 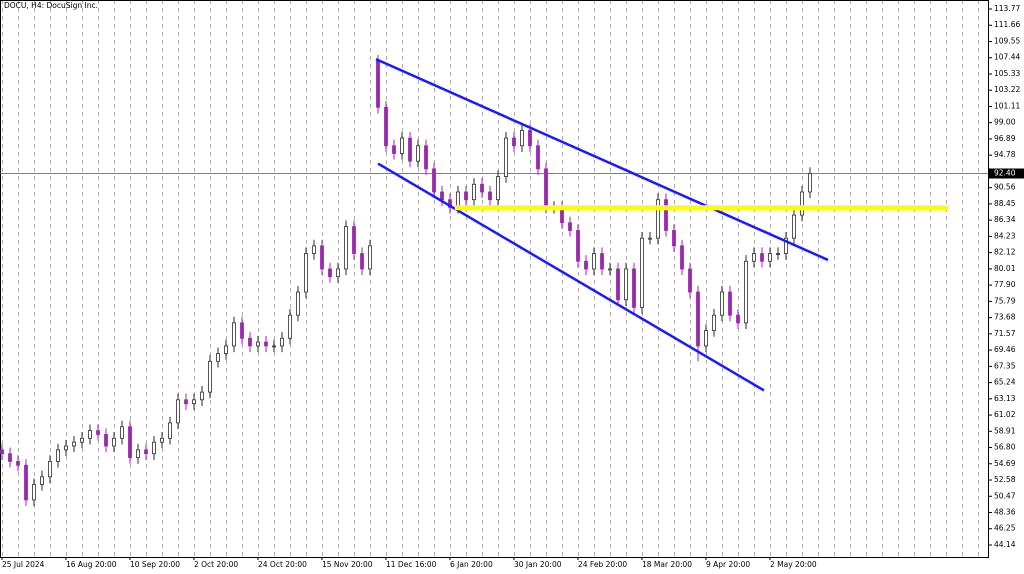 I want to click on y-tick-label: 75.79, so click(x=1005, y=300).